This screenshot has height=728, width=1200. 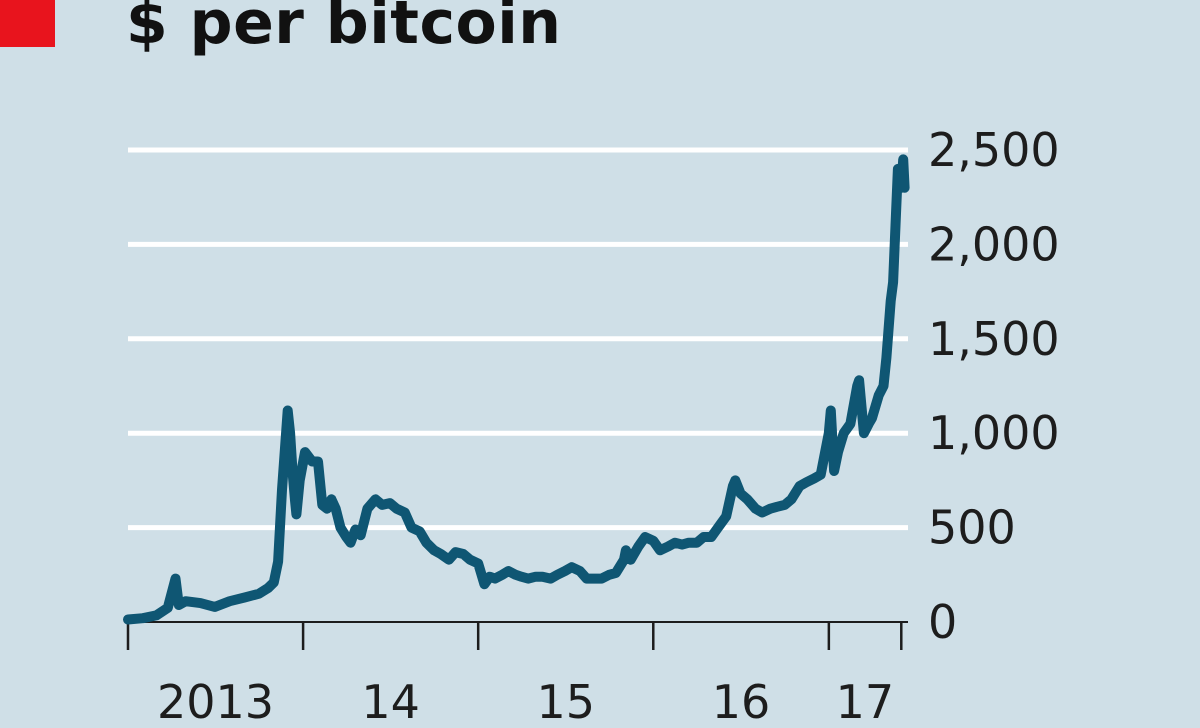 I want to click on x-tick-label: 14, so click(x=390, y=701).